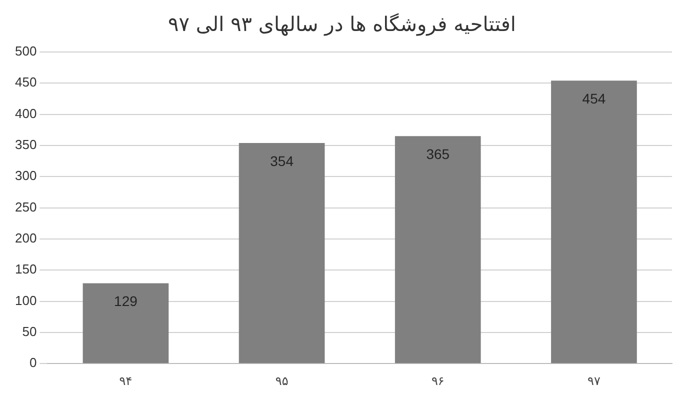 The height and width of the screenshot is (400, 700). Describe the element at coordinates (594, 98) in the screenshot. I see `data-label: 454` at that location.